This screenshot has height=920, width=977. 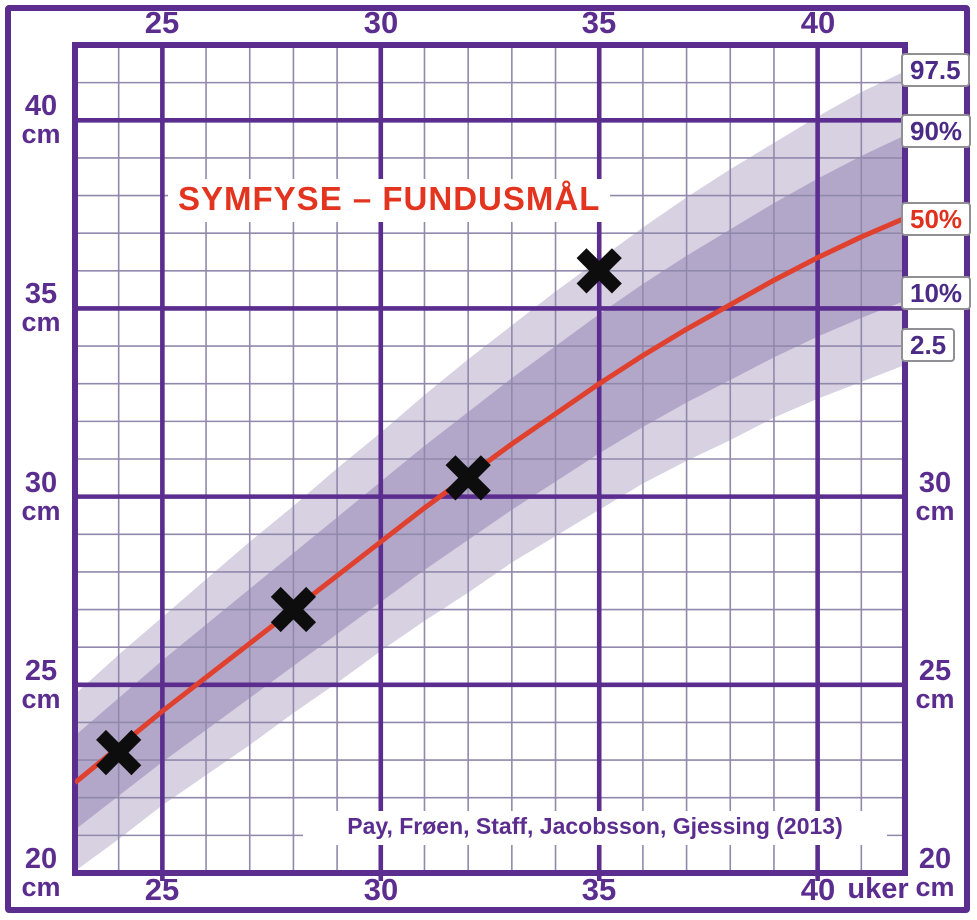 I want to click on y-value: 40, so click(x=41, y=106).